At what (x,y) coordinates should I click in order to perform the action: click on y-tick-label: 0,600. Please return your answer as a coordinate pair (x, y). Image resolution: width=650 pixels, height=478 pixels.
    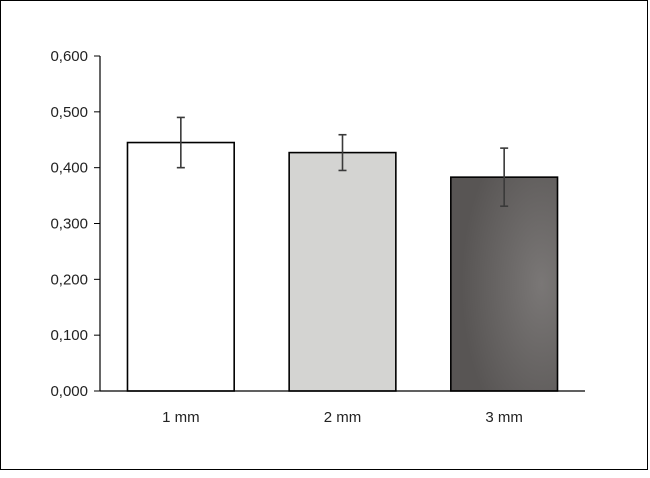
    Looking at the image, I should click on (69, 56).